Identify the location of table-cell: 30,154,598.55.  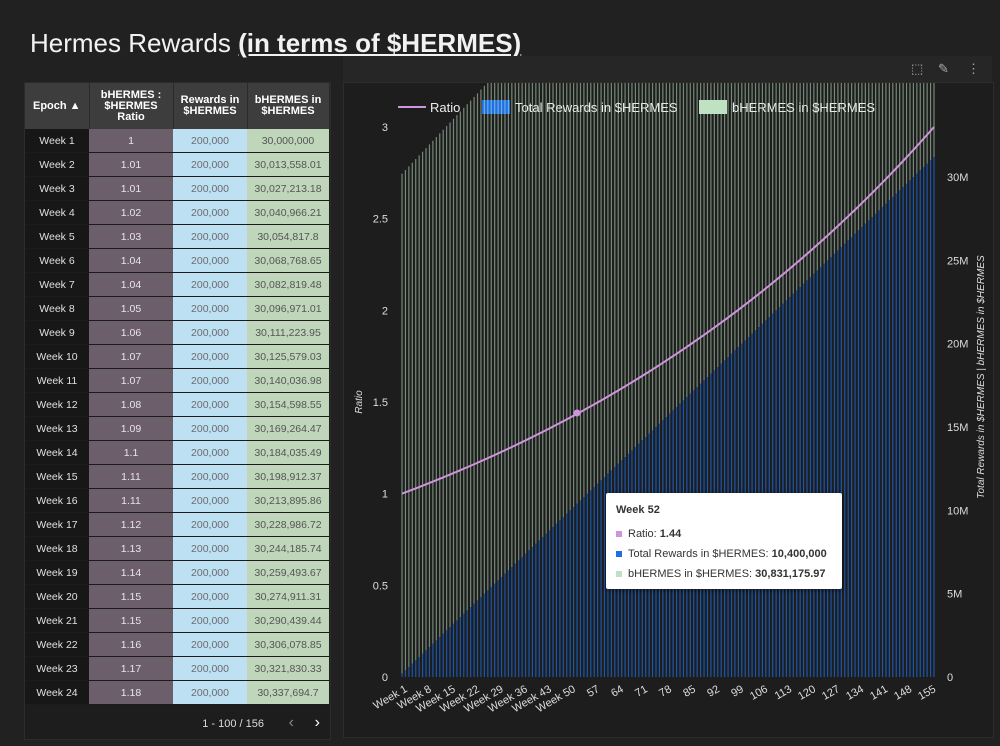
(288, 404).